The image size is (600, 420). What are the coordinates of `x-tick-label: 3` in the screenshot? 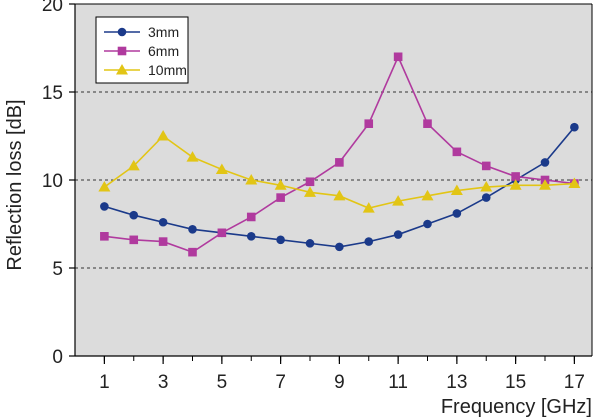 It's located at (163, 382).